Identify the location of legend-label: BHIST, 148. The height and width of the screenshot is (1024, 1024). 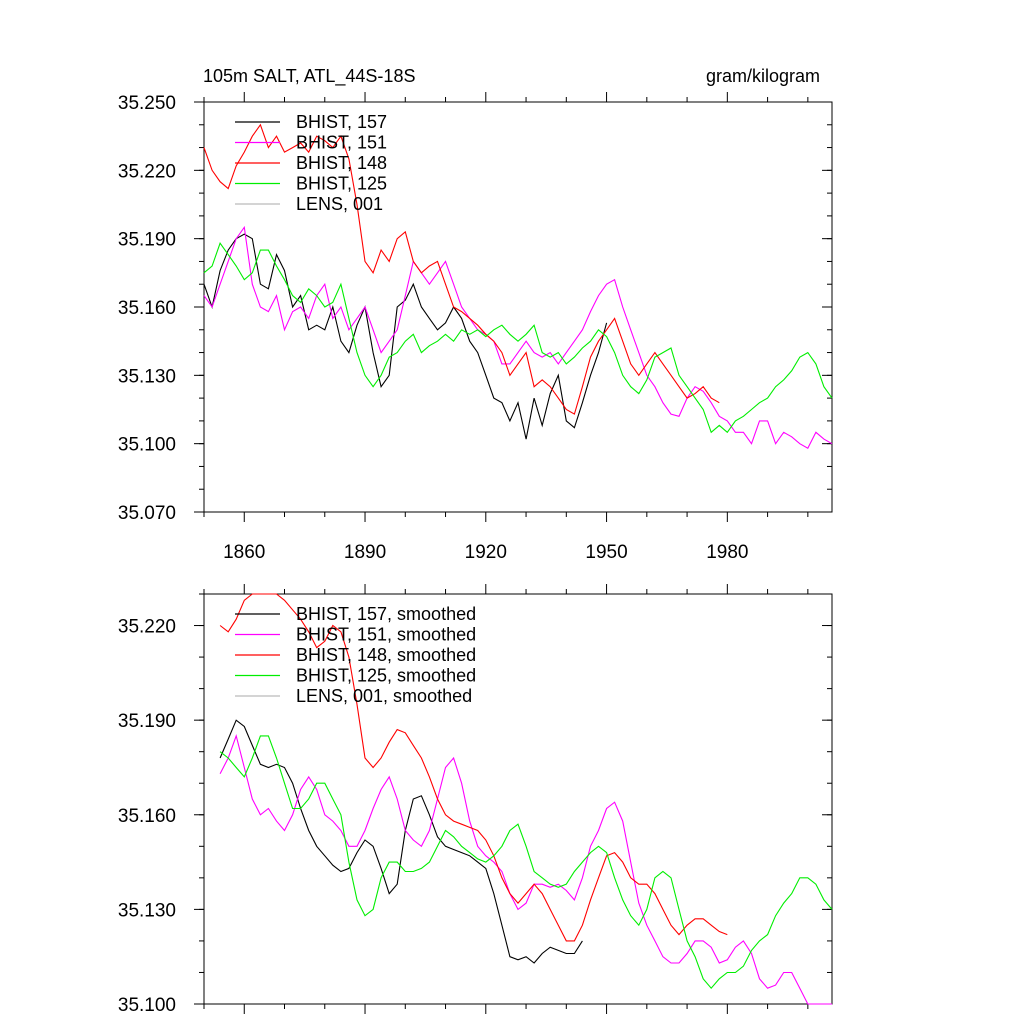
(341, 163).